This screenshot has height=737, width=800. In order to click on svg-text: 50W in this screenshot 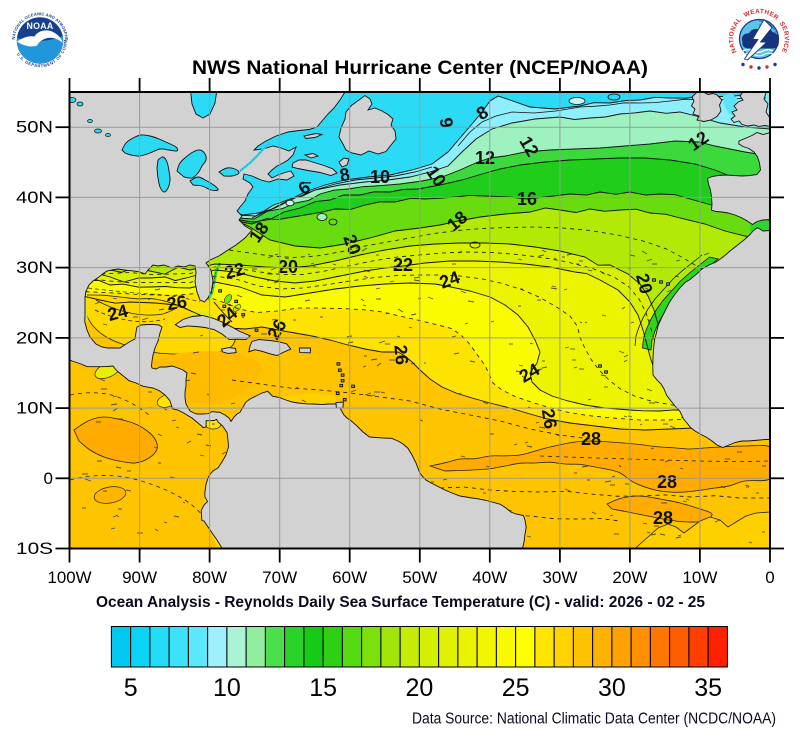, I will do `click(419, 577)`.